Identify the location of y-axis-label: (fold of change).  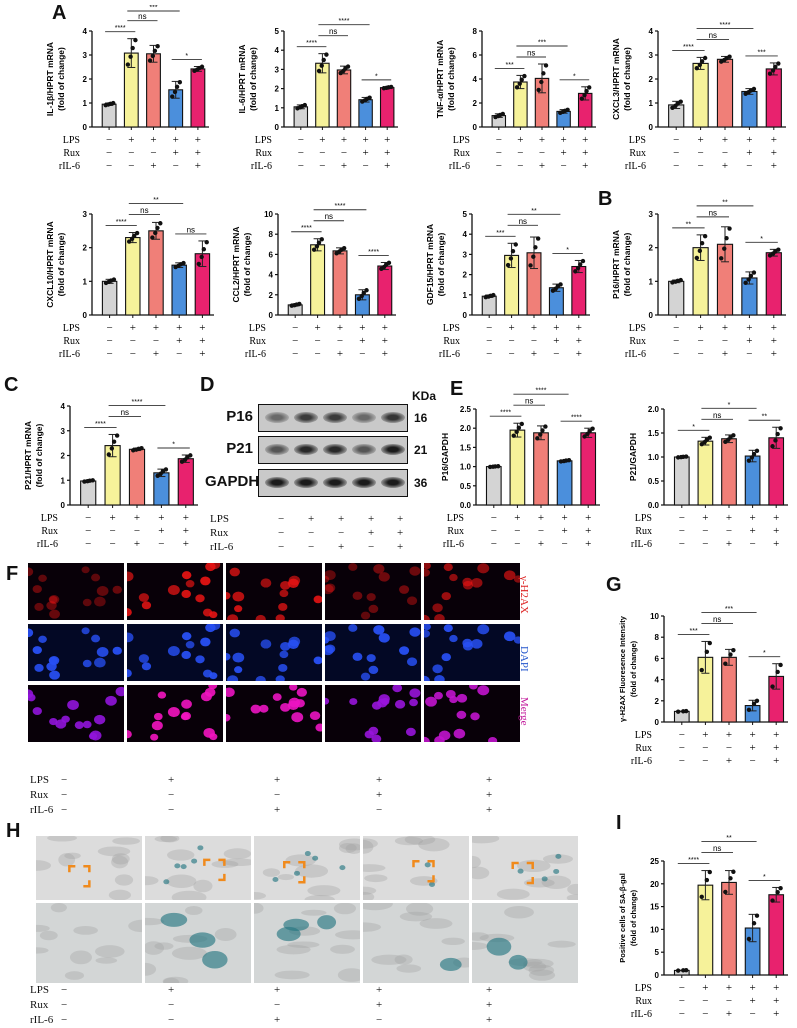
(633, 668).